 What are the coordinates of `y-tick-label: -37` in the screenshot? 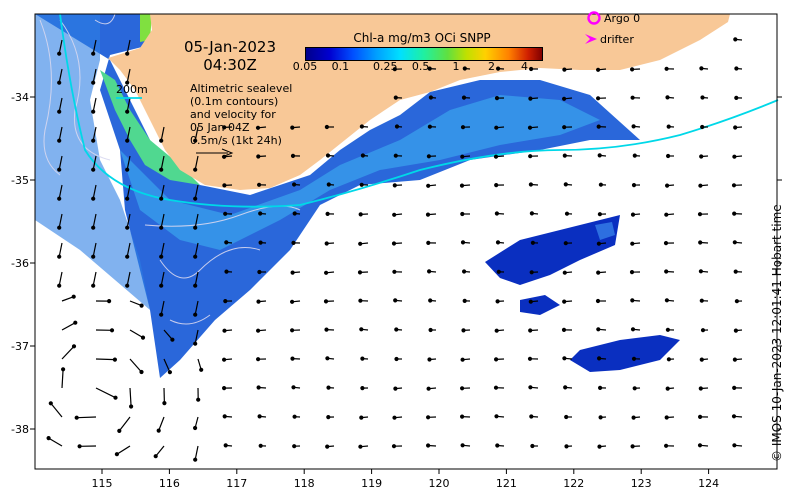 It's located at (20, 346).